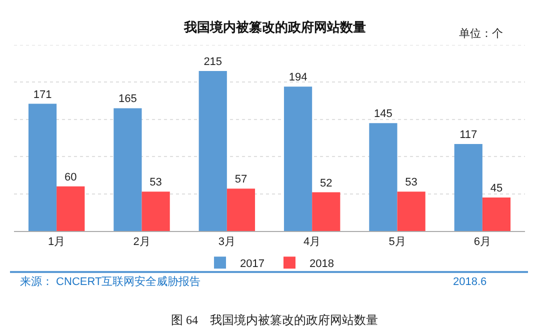 The height and width of the screenshot is (336, 550). What do you see at coordinates (326, 183) in the screenshot?
I see `data-label: 52` at bounding box center [326, 183].